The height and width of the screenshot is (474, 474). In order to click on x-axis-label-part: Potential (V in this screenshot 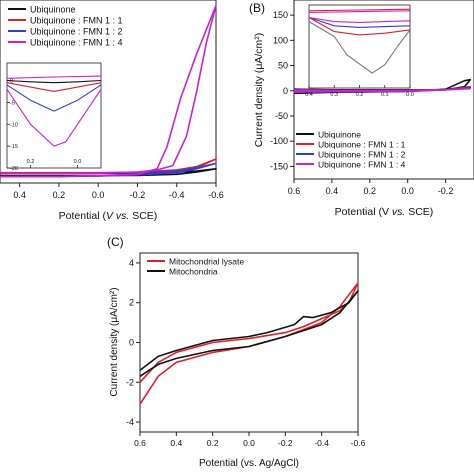, I will do `click(363, 212)`.